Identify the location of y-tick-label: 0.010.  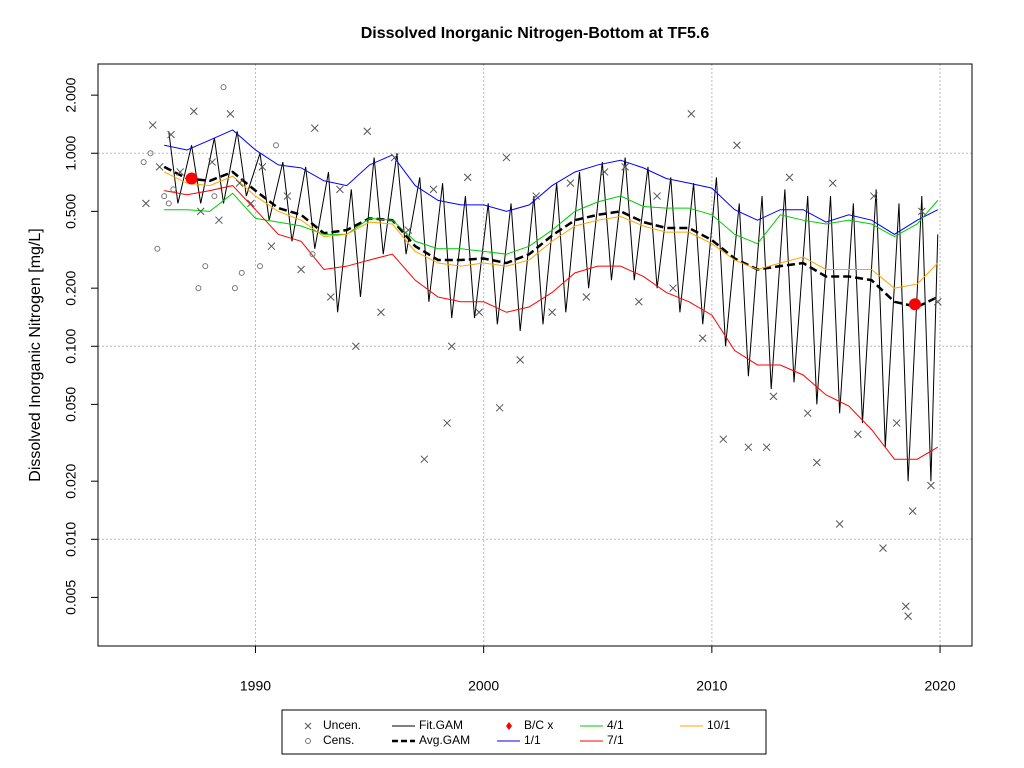
(71, 539).